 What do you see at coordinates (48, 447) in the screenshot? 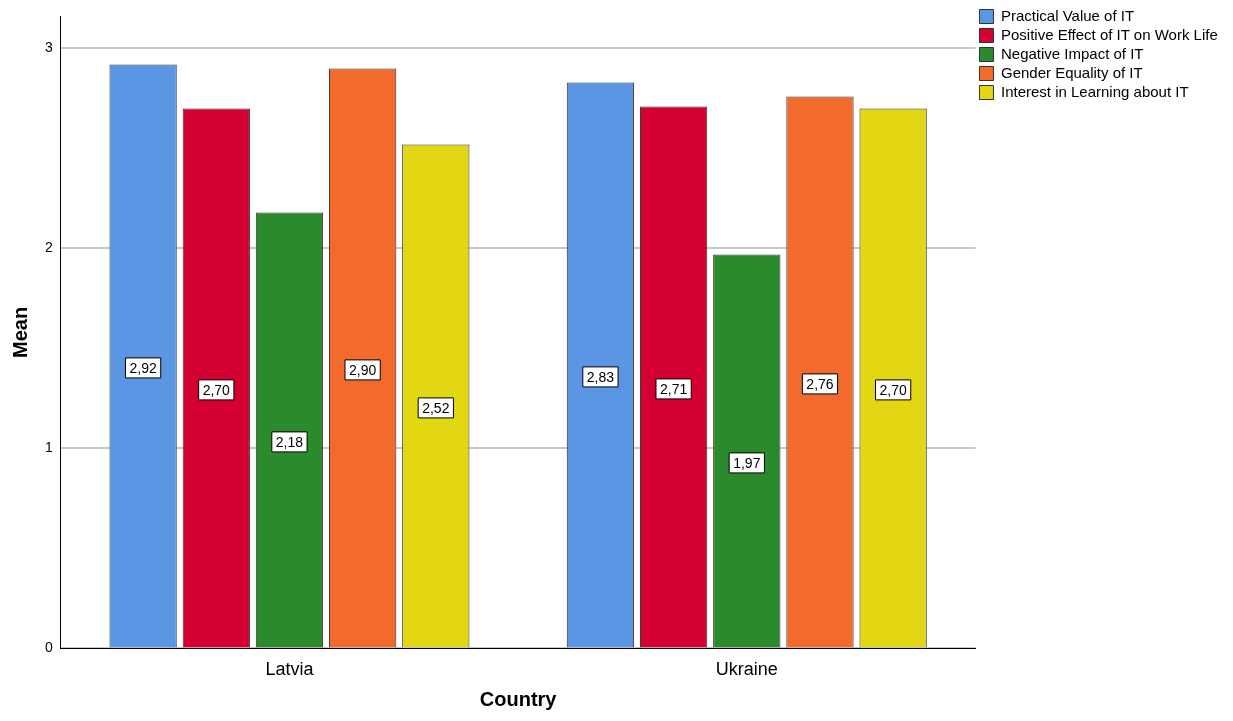
I see `y-tick-label: 1` at bounding box center [48, 447].